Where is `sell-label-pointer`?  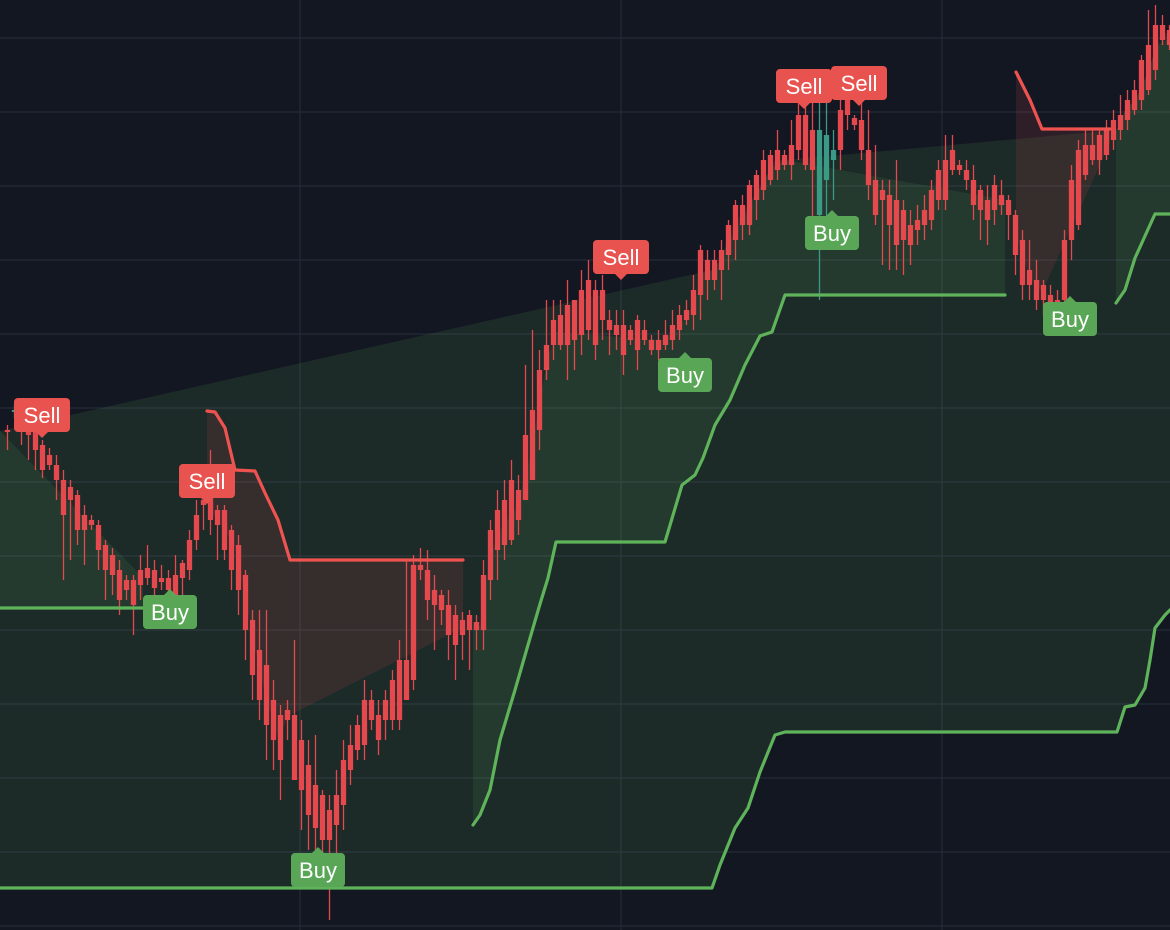 sell-label-pointer is located at coordinates (207, 501).